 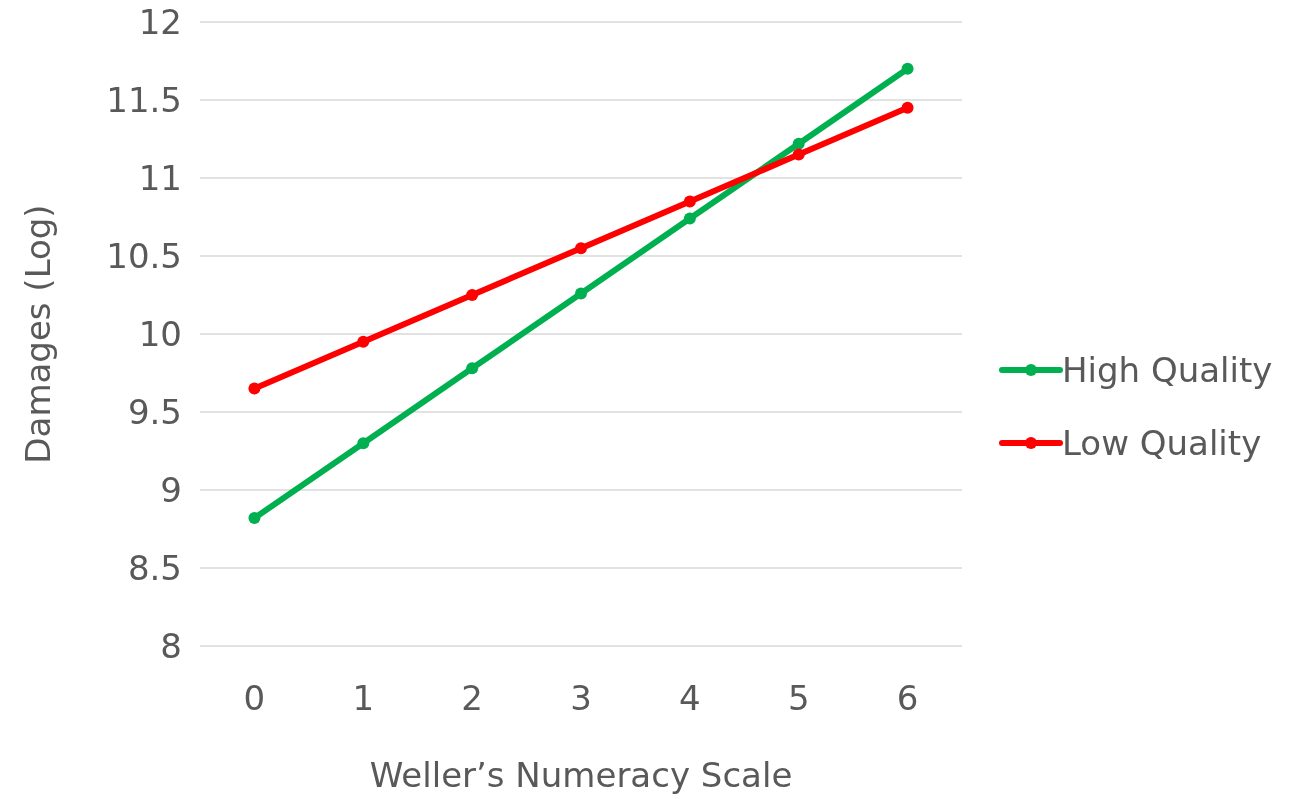 I want to click on legend-label: Low Quality, so click(x=1162, y=443).